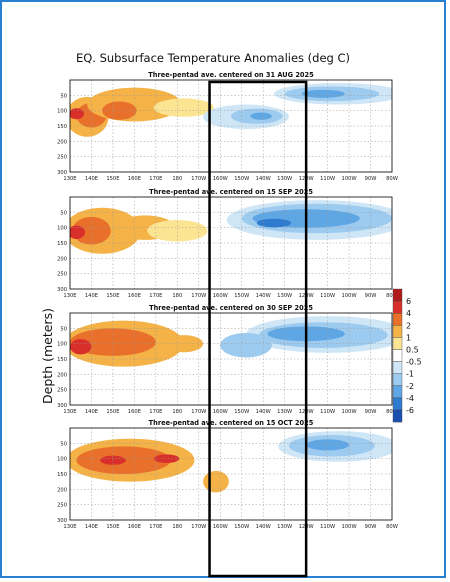  I want to click on colorbar-label: -0.5, so click(414, 362).